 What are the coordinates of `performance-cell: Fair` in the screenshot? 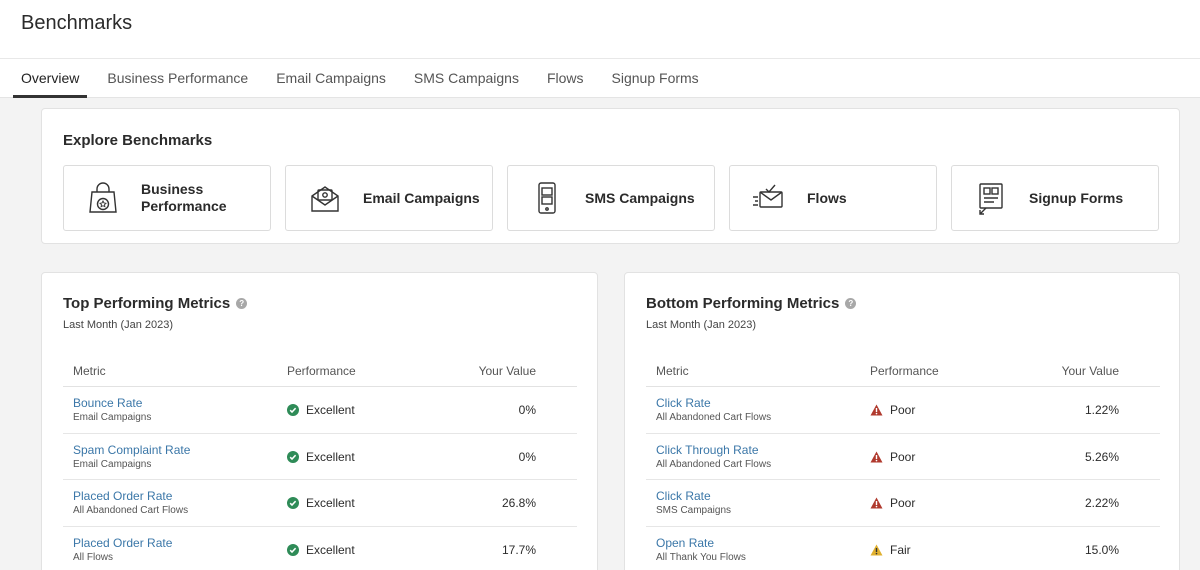 It's located at (890, 550).